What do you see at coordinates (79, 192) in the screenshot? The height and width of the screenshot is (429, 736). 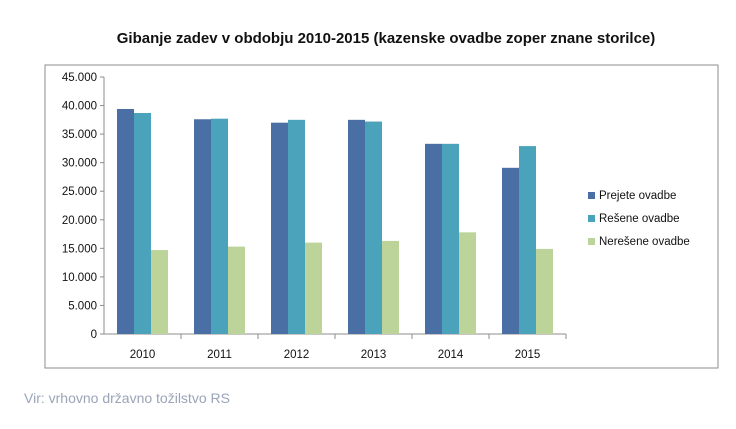 I see `y-tick-label: 25.000` at bounding box center [79, 192].